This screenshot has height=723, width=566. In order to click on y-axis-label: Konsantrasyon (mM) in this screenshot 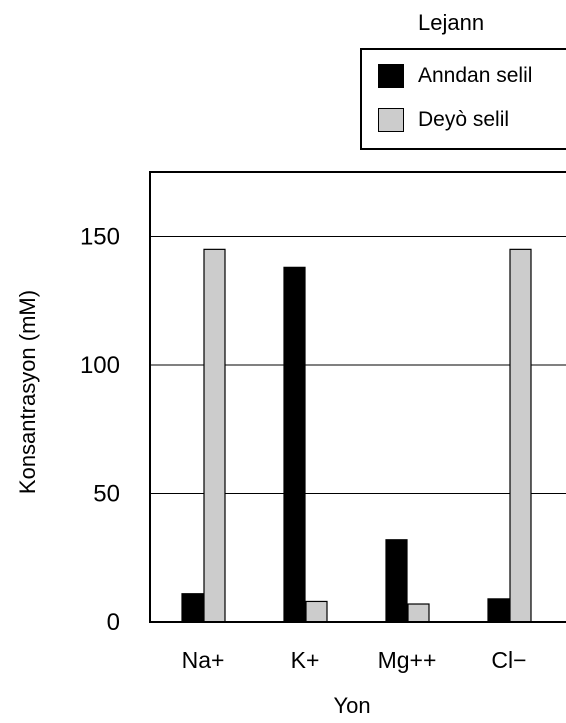, I will do `click(27, 392)`.